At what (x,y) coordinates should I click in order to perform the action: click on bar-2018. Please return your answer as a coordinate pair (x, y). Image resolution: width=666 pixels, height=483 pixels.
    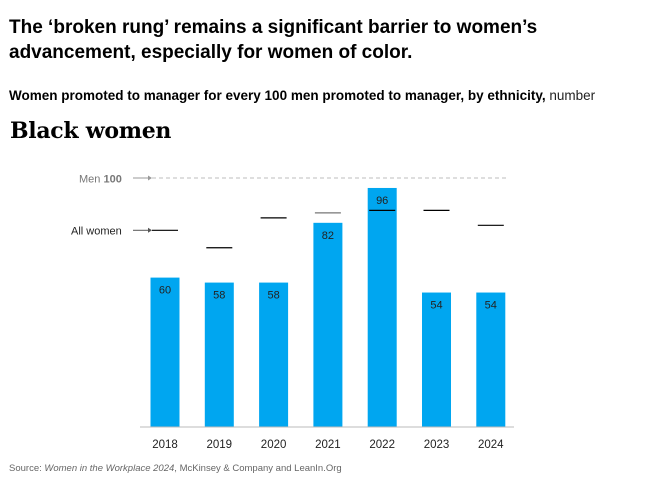
    Looking at the image, I should click on (165, 352).